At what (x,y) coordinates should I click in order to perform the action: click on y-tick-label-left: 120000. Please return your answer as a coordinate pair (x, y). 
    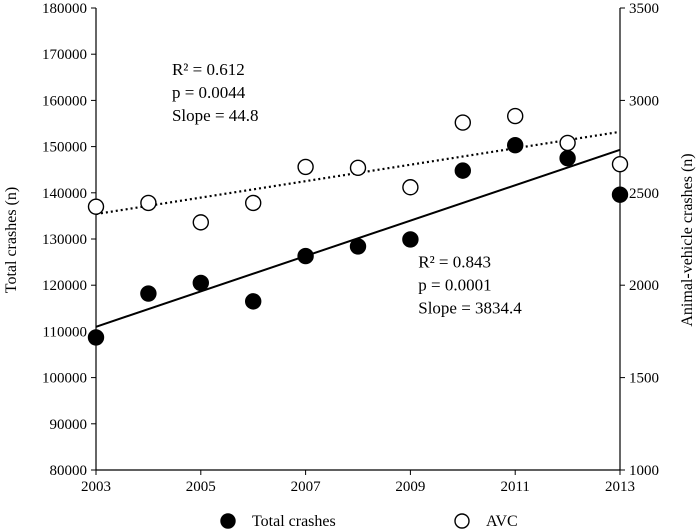
    Looking at the image, I should click on (64, 286).